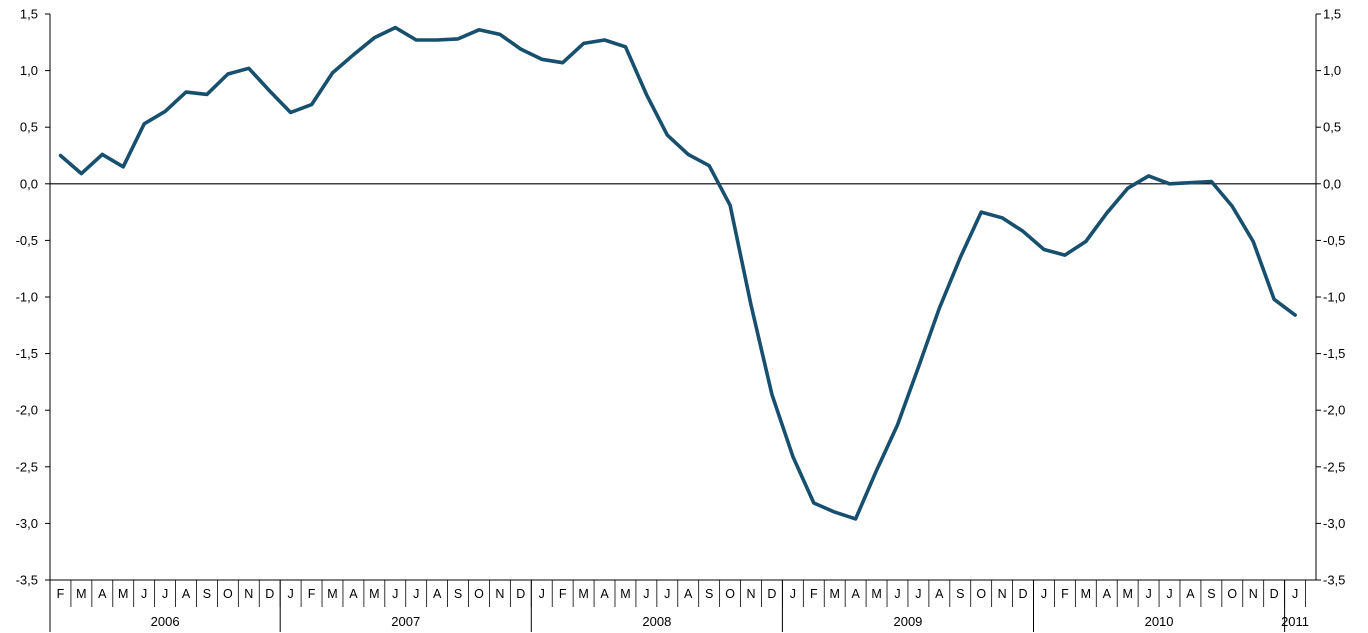  What do you see at coordinates (27, 240) in the screenshot?
I see `y-tick-label-left: -0,5` at bounding box center [27, 240].